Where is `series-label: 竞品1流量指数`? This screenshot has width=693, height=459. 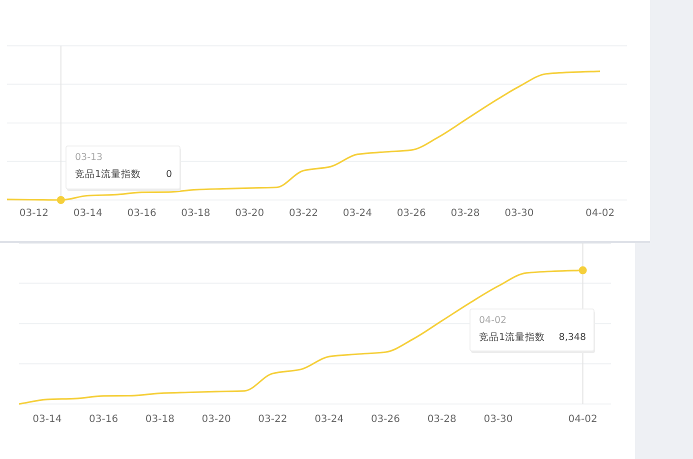 series-label: 竞品1流量指数 is located at coordinates (108, 174).